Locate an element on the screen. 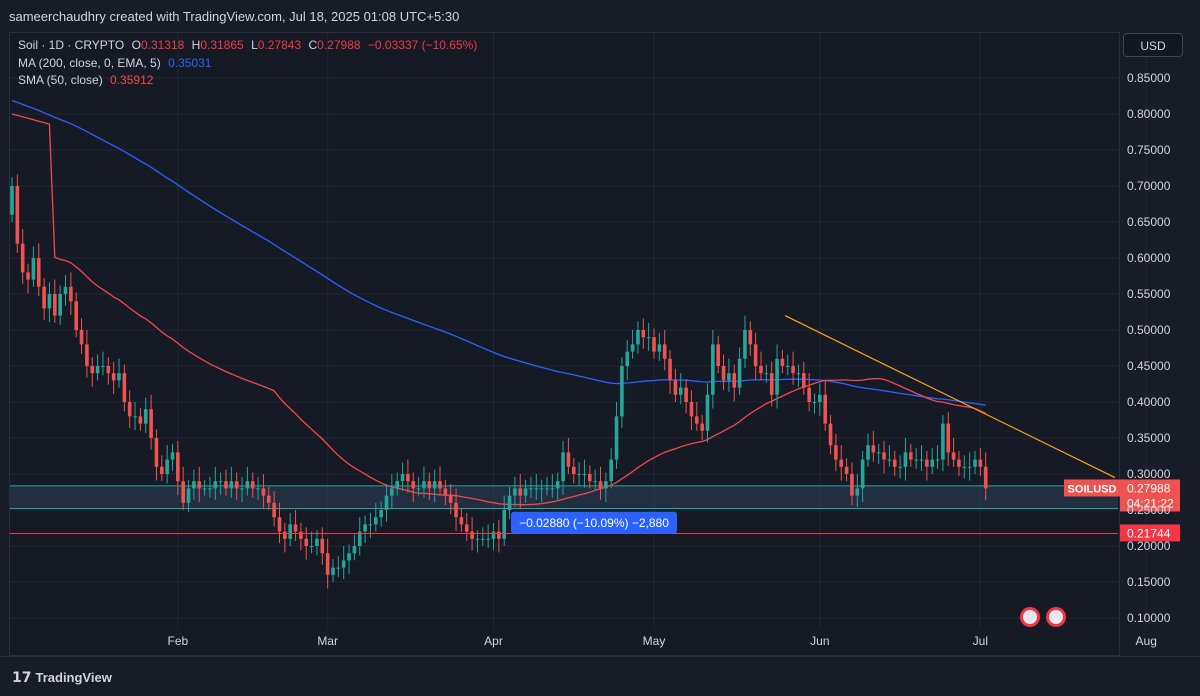  high-label: H is located at coordinates (196, 45).